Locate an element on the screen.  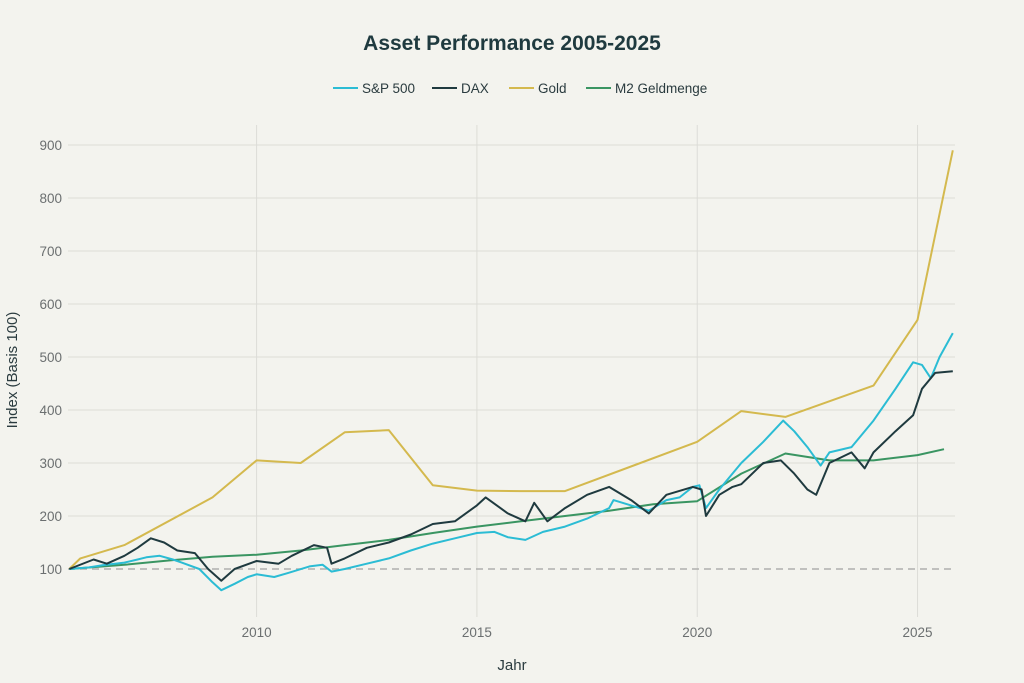
legend-entry: S&P 500 is located at coordinates (388, 88).